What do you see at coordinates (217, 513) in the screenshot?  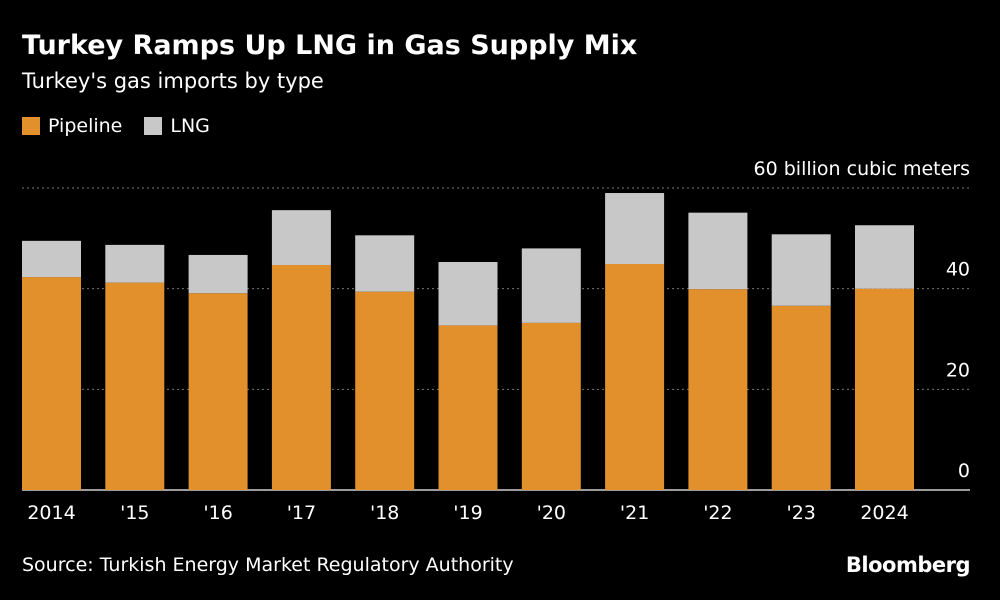 I see `x-tick-label-2: '16` at bounding box center [217, 513].